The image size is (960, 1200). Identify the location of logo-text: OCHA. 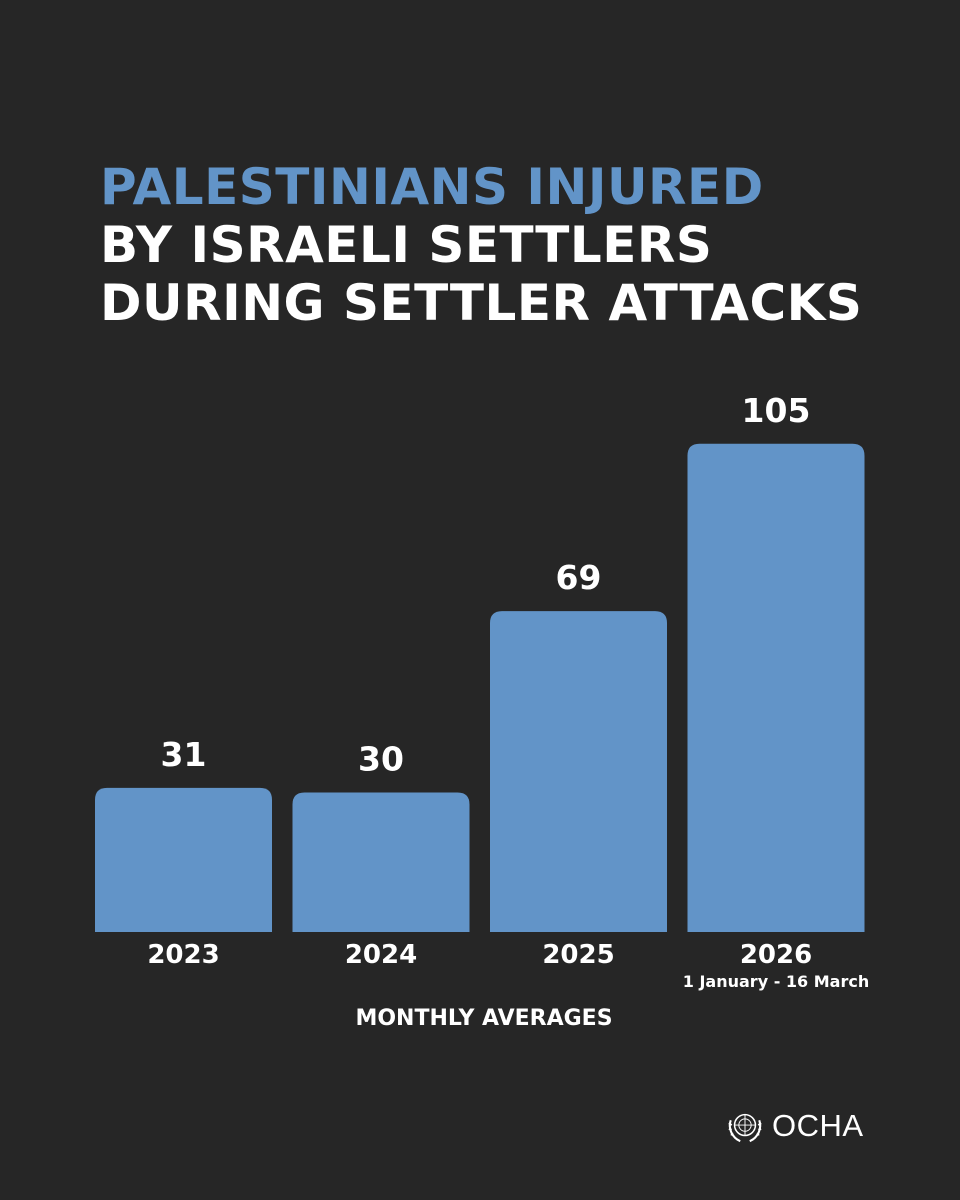
(818, 1125).